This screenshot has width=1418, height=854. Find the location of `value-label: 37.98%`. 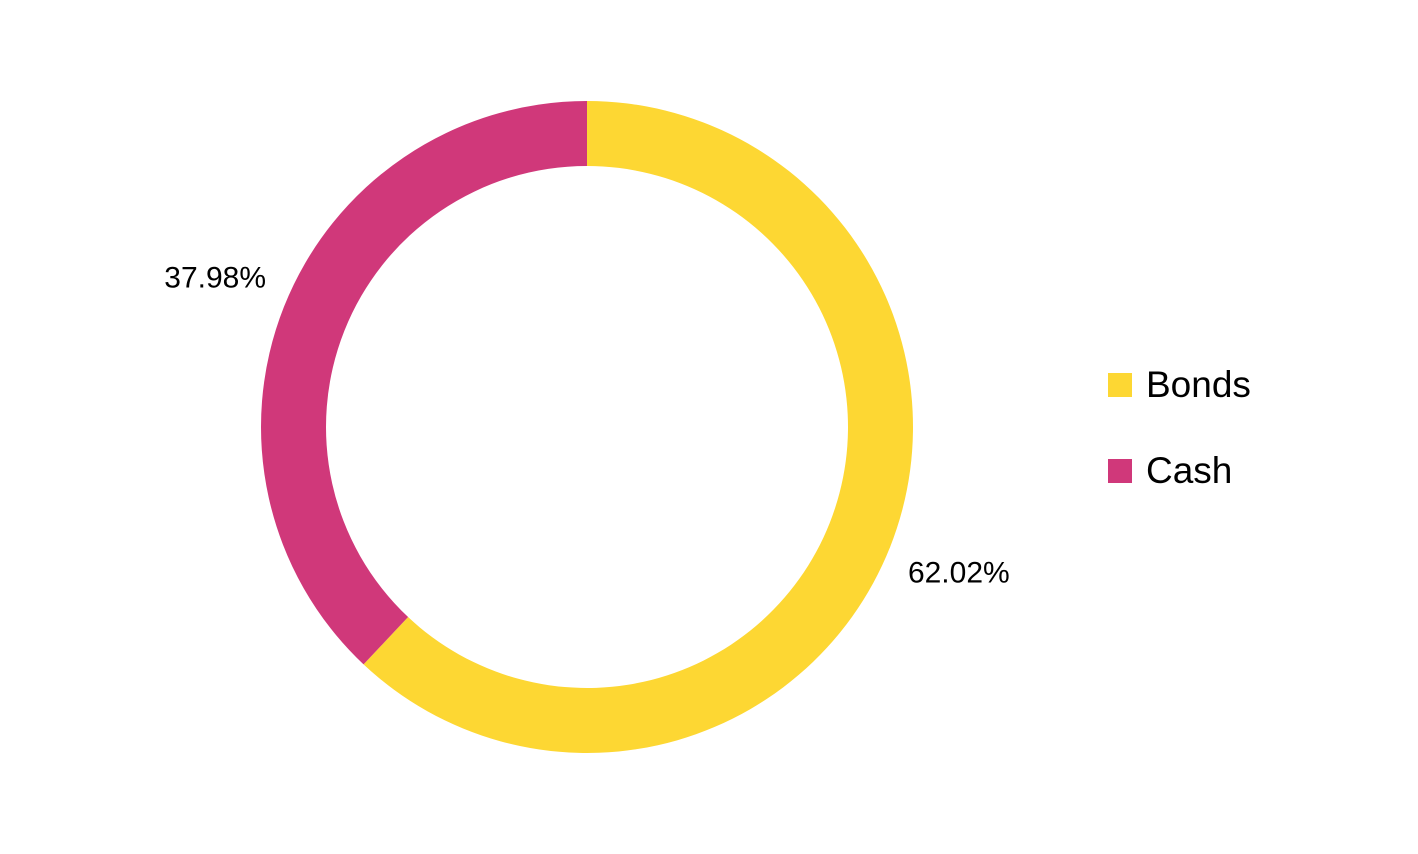

value-label: 37.98% is located at coordinates (215, 277).